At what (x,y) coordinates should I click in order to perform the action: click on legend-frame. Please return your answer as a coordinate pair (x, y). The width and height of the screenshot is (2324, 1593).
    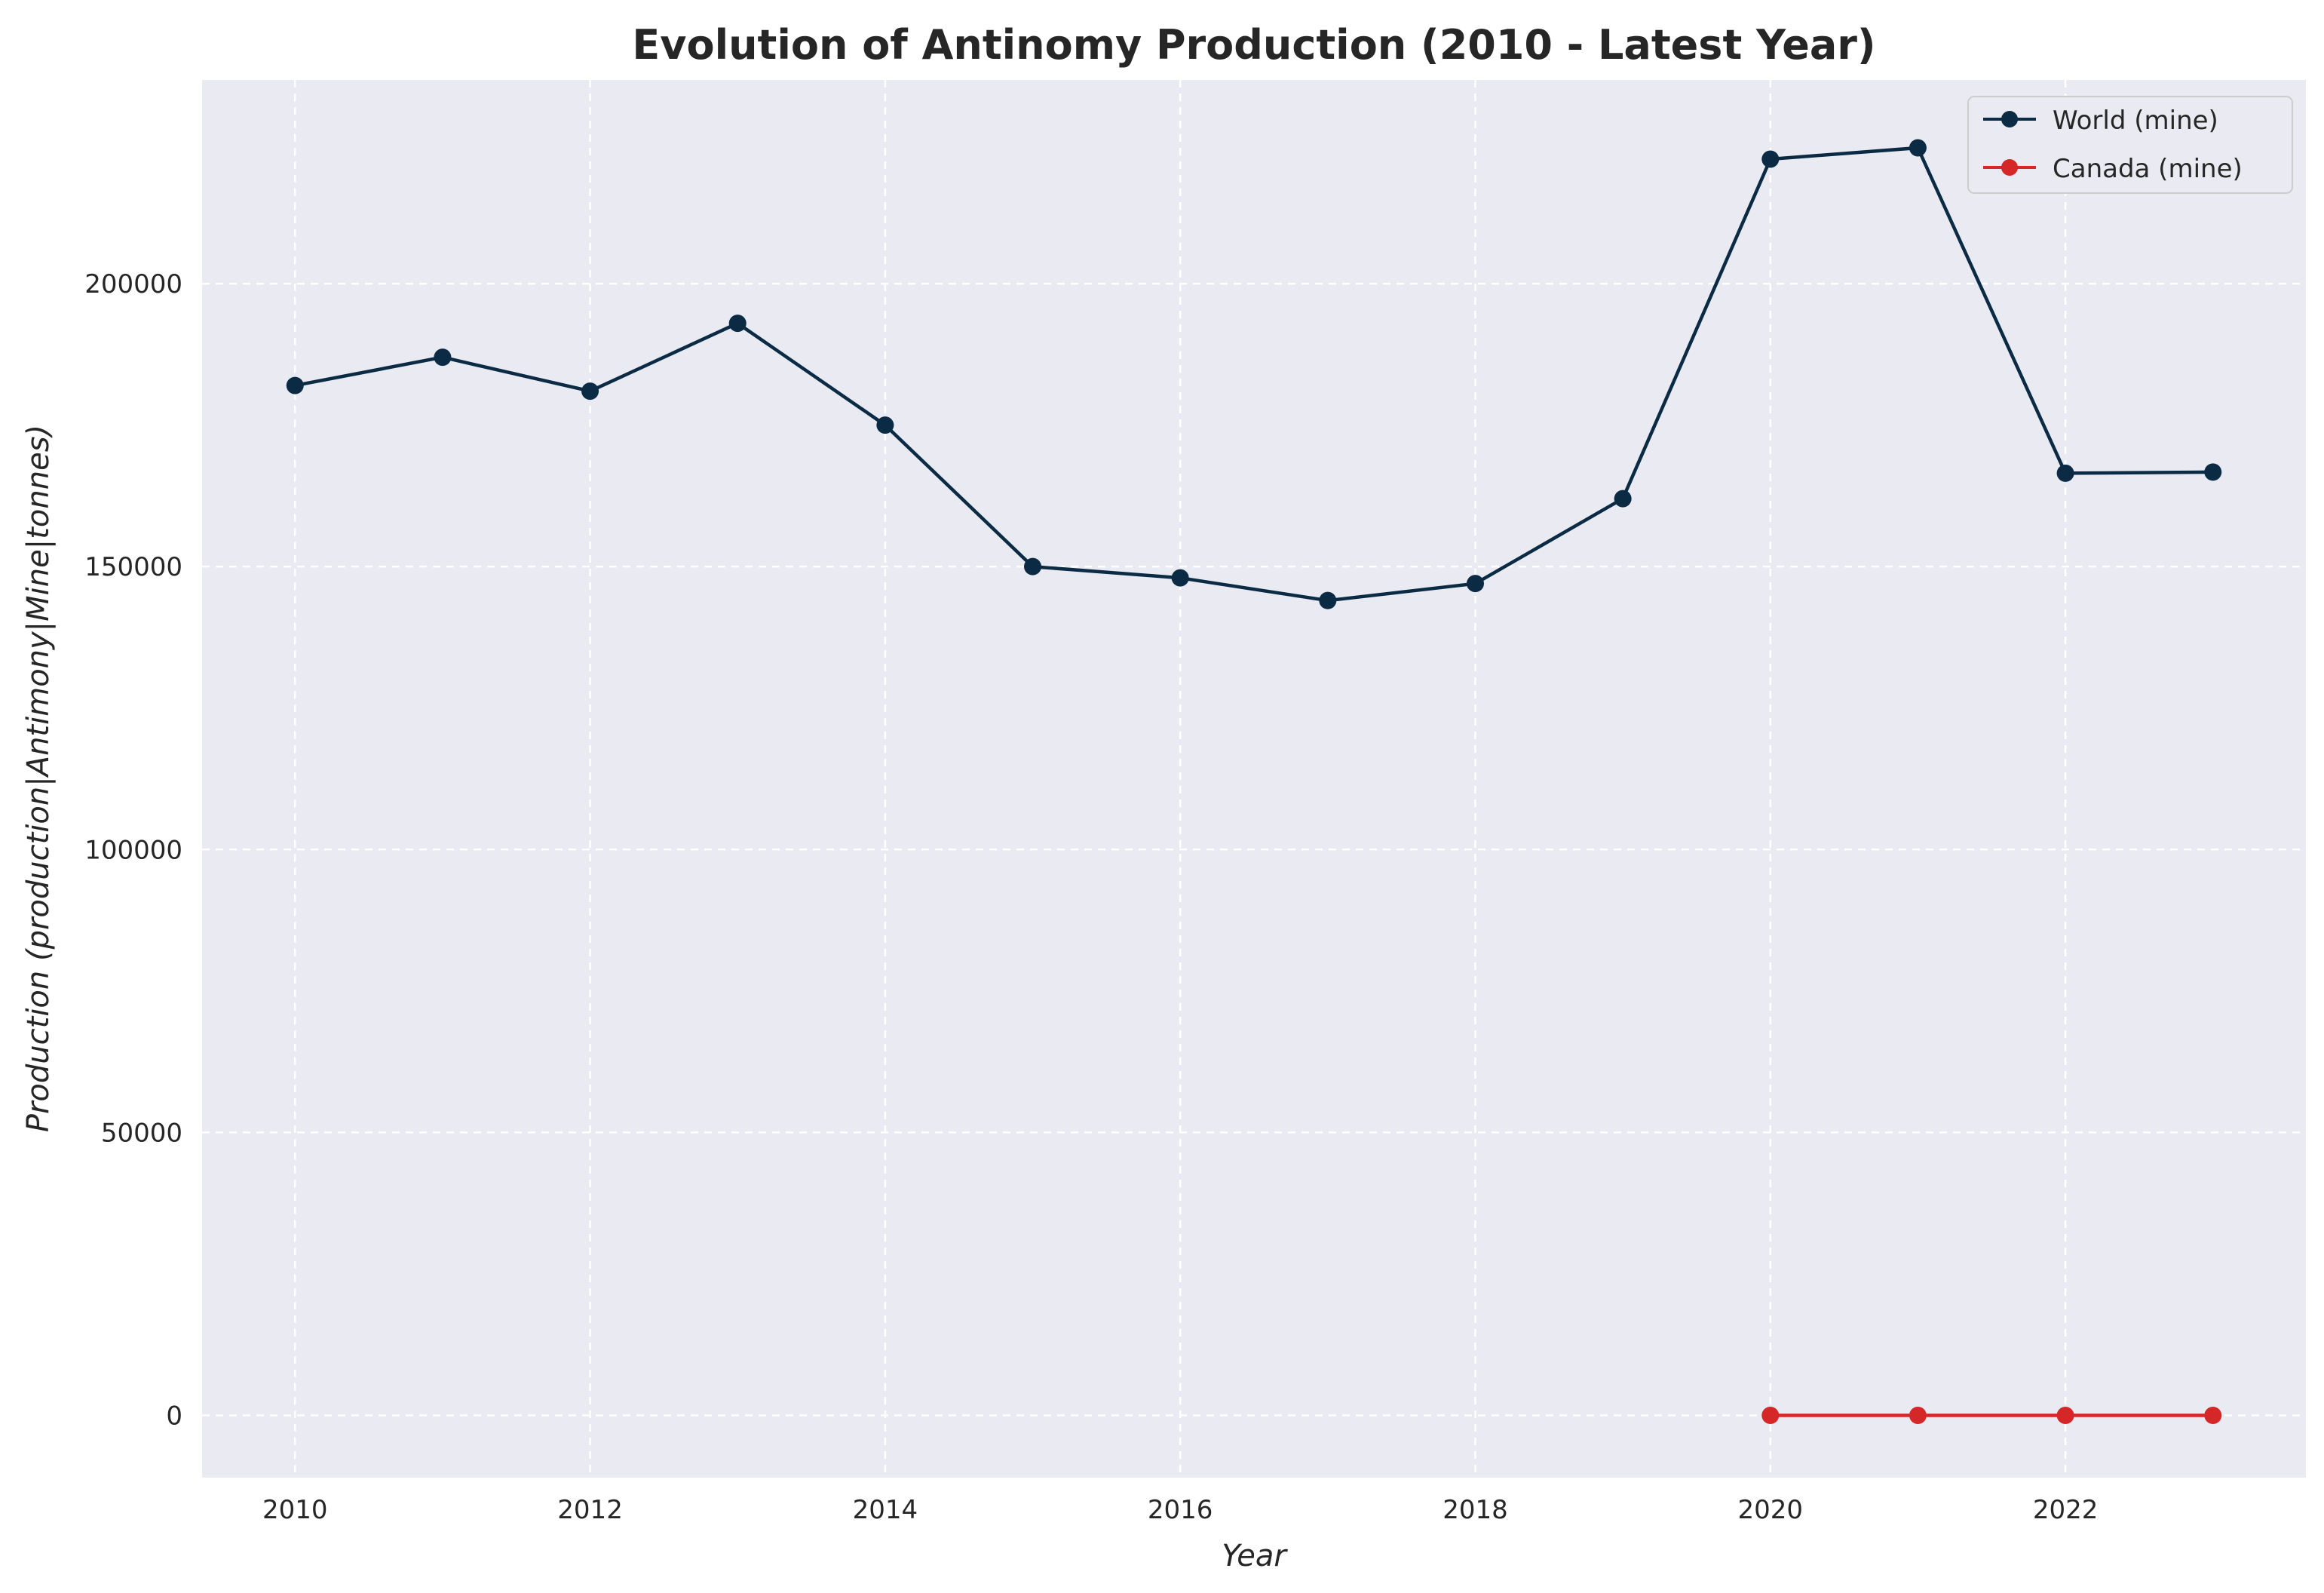
    Looking at the image, I should click on (2130, 145).